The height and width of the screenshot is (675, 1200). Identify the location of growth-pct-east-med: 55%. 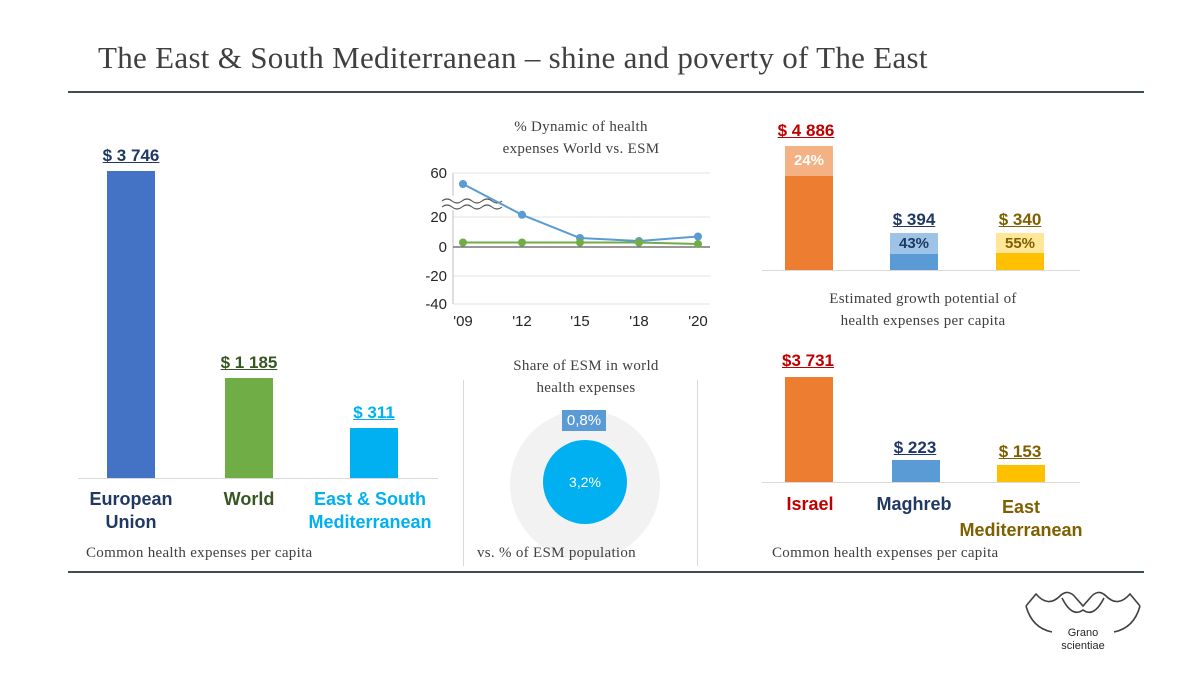
(1020, 243).